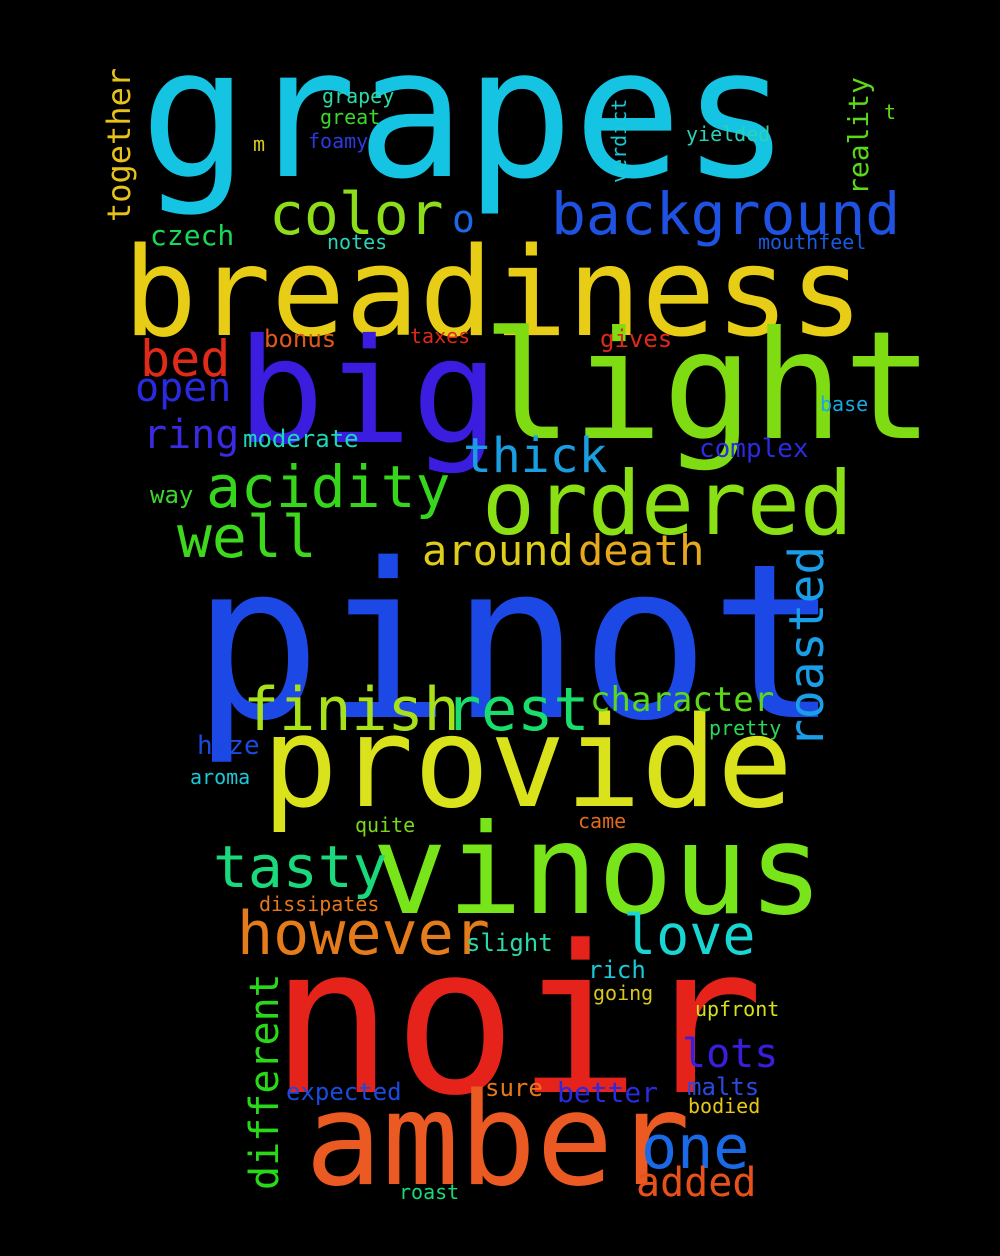 Image resolution: width=1000 pixels, height=1256 pixels. What do you see at coordinates (617, 970) in the screenshot?
I see `word-rich: rich` at bounding box center [617, 970].